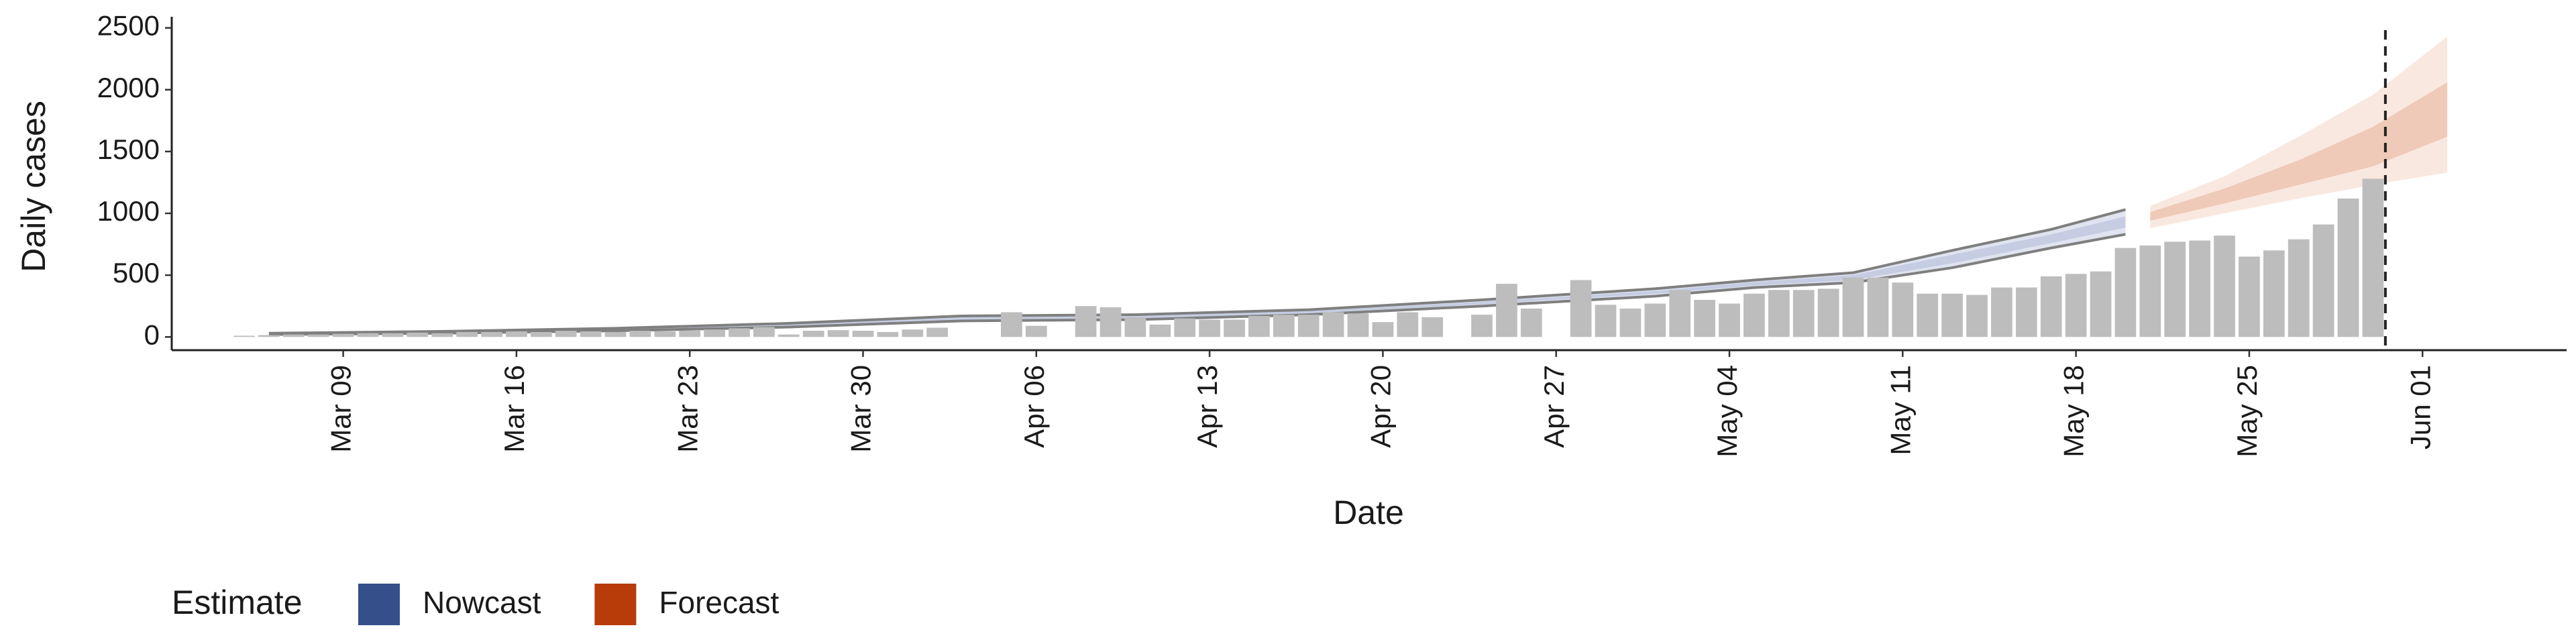 The image size is (2576, 644). Describe the element at coordinates (1207, 406) in the screenshot. I see `x-tick-label: Apr 13` at that location.